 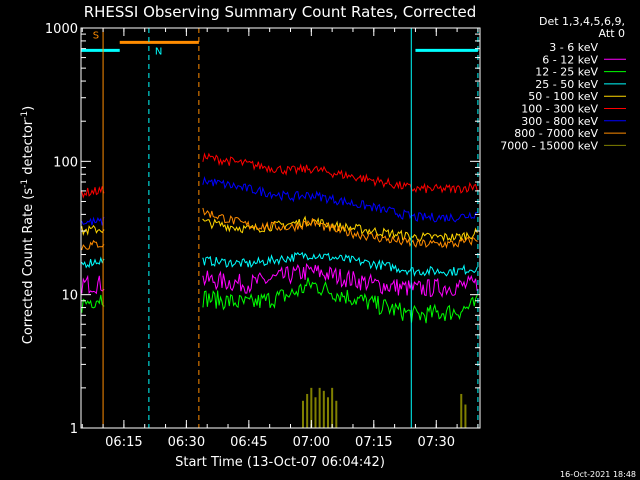 I want to click on x-tick-label: 07:00, so click(x=311, y=442).